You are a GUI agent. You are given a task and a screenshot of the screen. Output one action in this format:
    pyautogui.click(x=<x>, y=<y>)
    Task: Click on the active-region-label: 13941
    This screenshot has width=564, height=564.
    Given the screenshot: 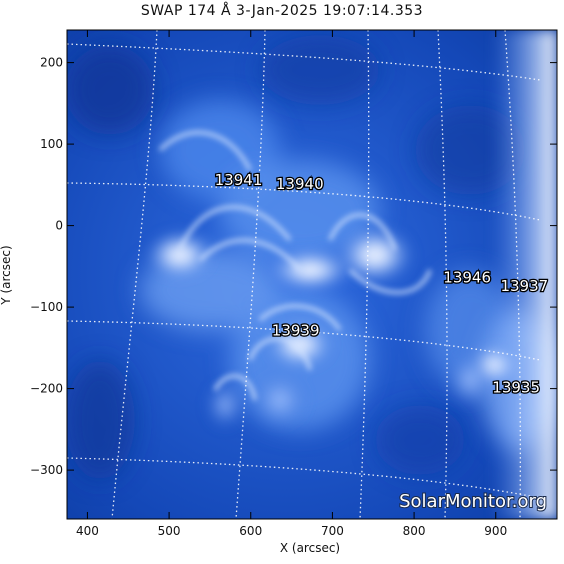 What is the action you would take?
    pyautogui.click(x=239, y=180)
    